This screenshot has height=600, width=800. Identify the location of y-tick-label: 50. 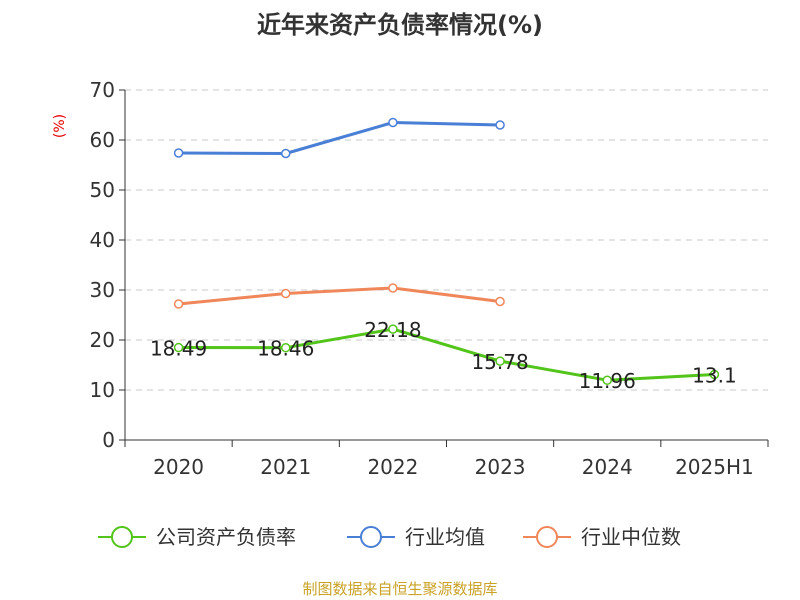
(102, 190).